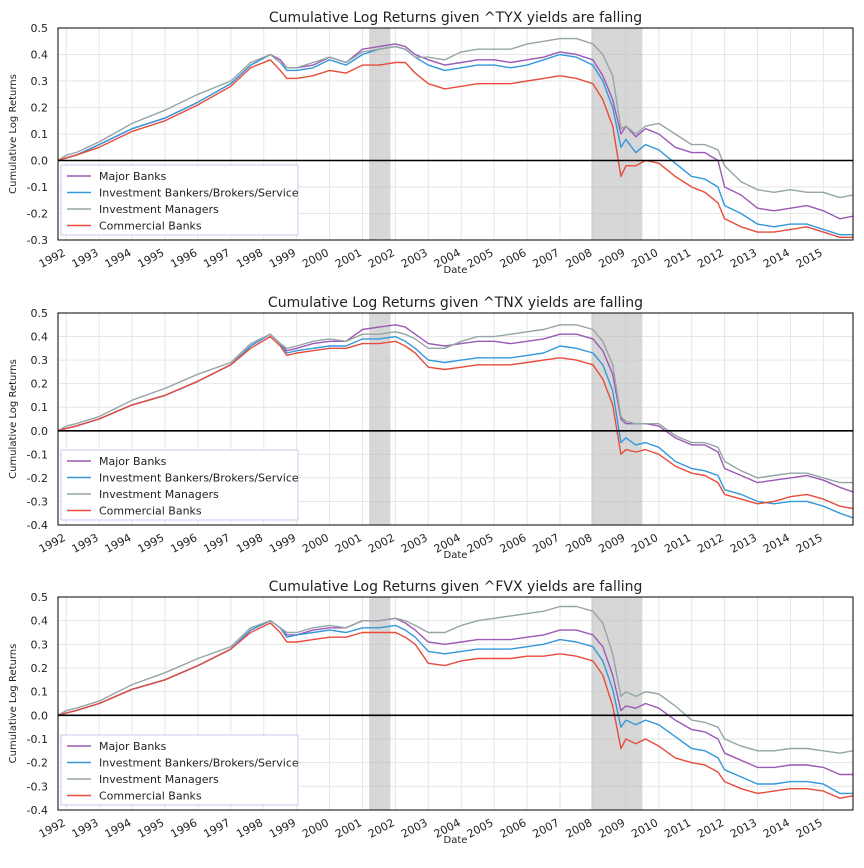  What do you see at coordinates (13, 704) in the screenshot?
I see `y-axis-label: Cumulative Log Returns` at bounding box center [13, 704].